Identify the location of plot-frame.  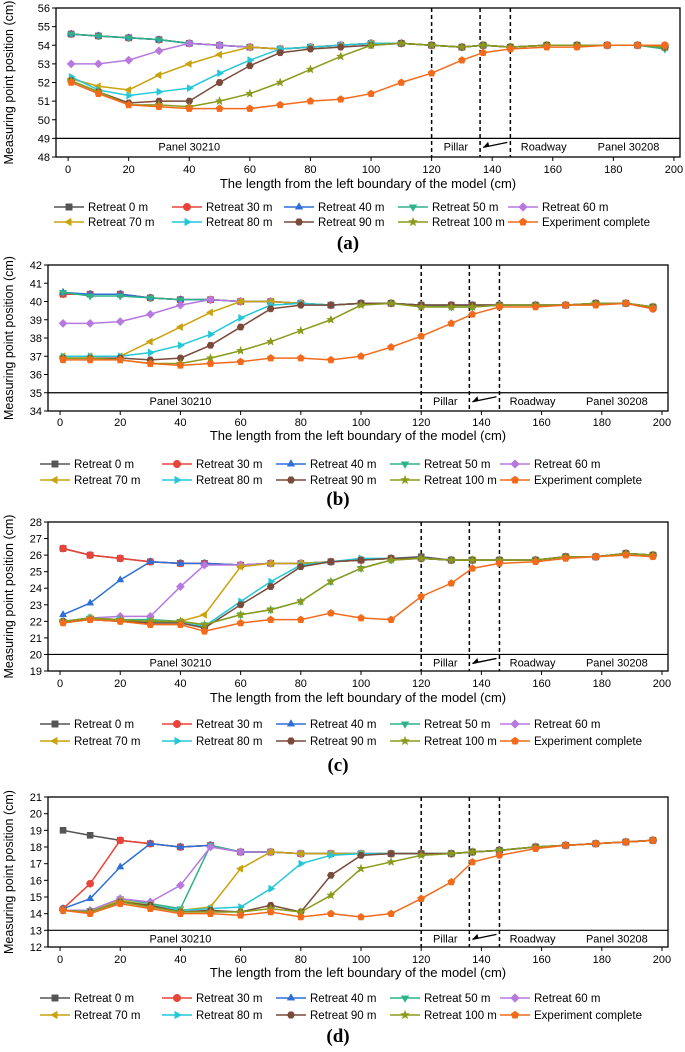
(358, 596).